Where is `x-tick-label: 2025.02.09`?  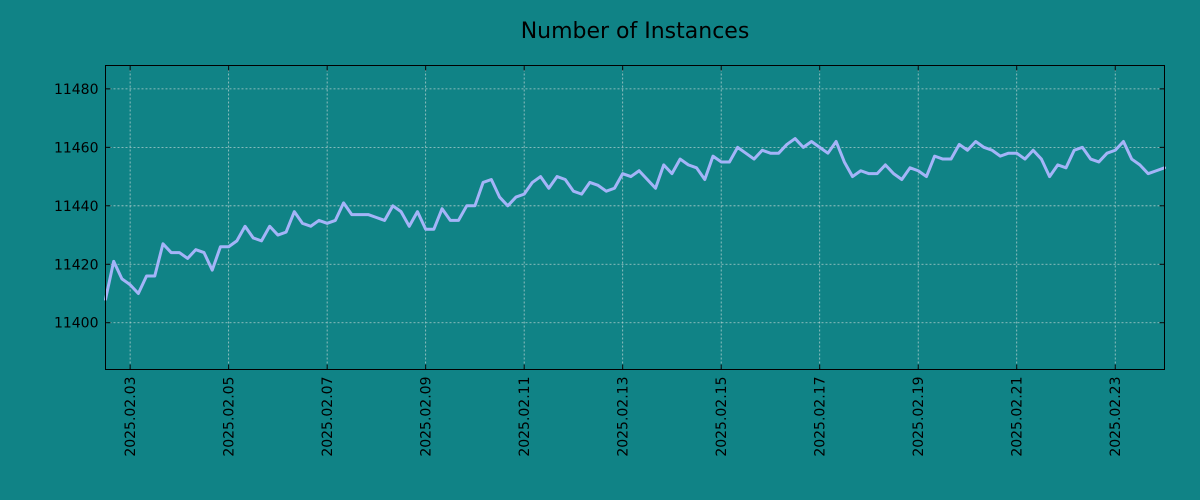 x-tick-label: 2025.02.09 is located at coordinates (427, 417).